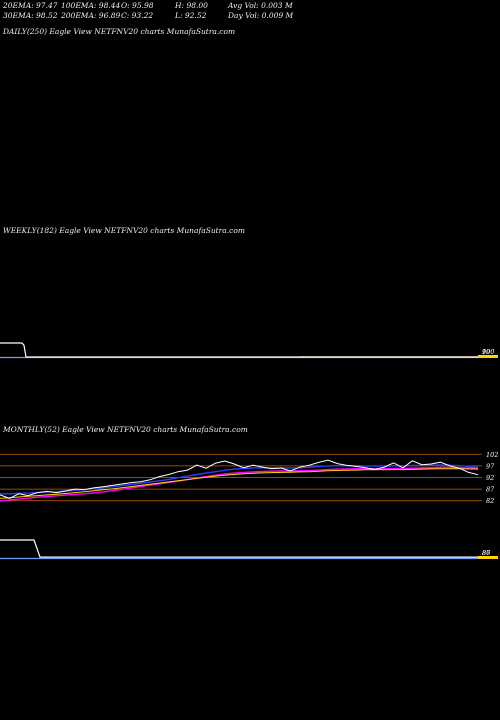 The image size is (500, 720). I want to click on level-label-102: 102, so click(492, 455).